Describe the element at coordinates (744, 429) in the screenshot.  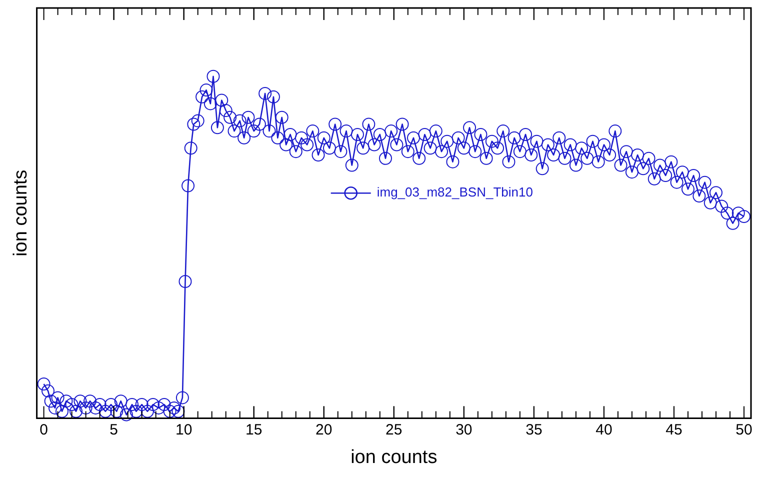
I see `x-tick-label: 50` at that location.